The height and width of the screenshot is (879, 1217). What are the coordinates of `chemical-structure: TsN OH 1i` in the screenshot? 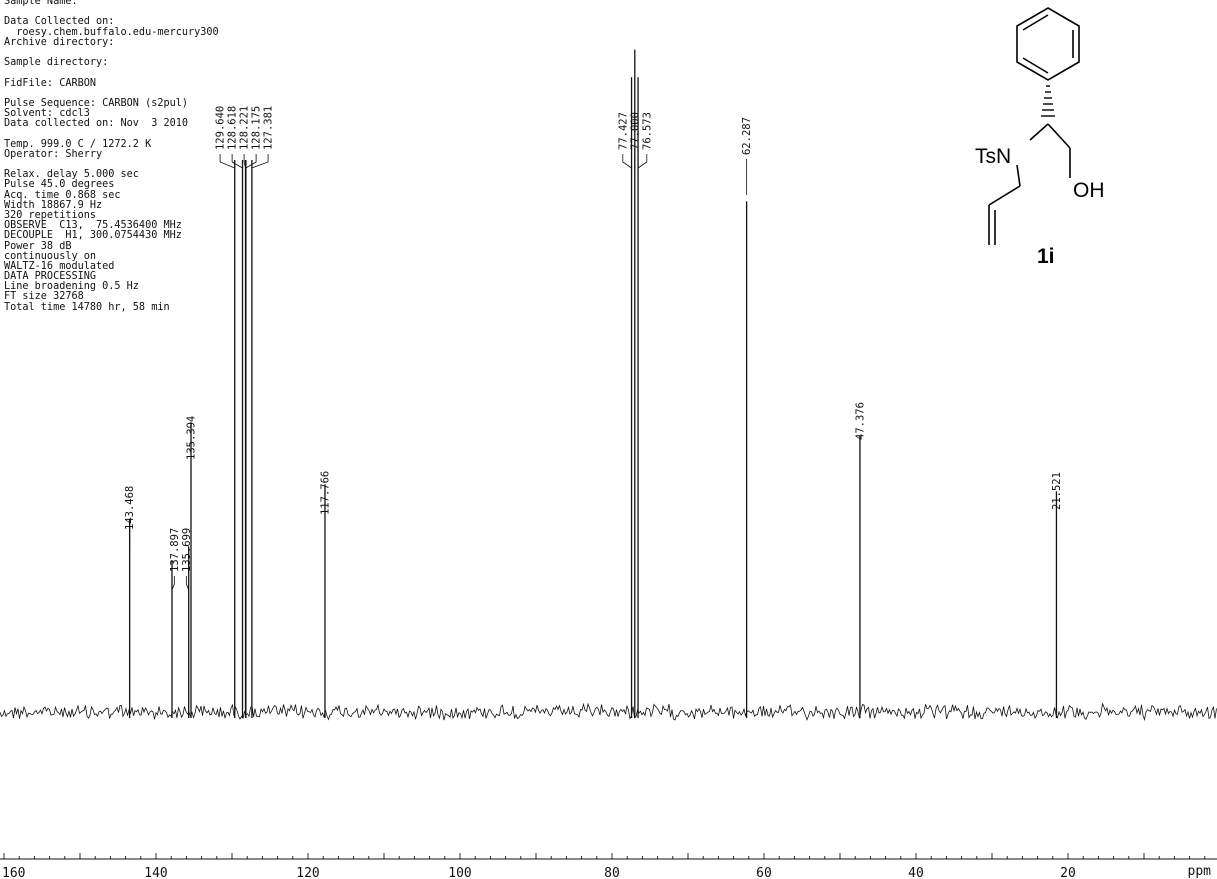 It's located at (1040, 137).